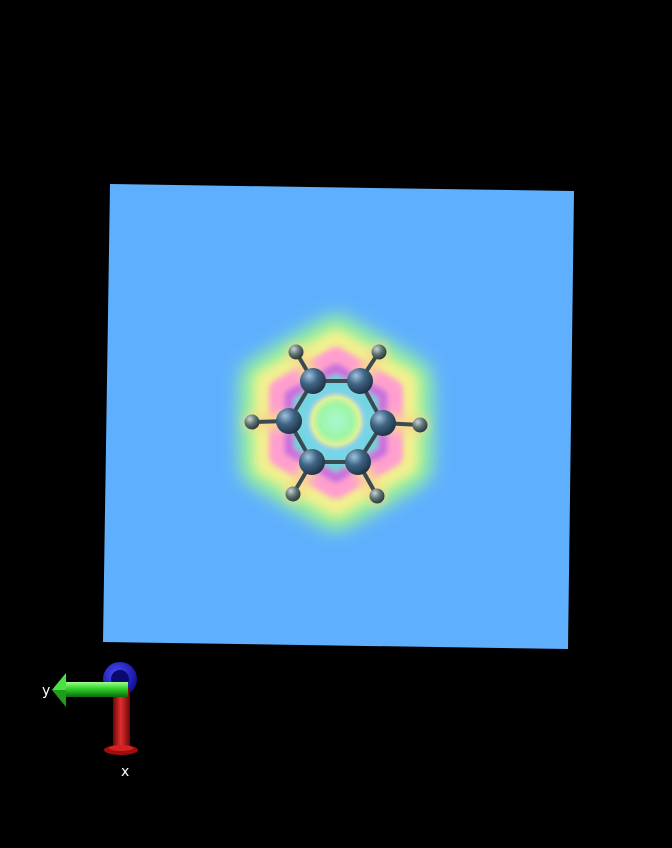 The width and height of the screenshot is (672, 848). I want to click on x-axis-label: x, so click(125, 772).